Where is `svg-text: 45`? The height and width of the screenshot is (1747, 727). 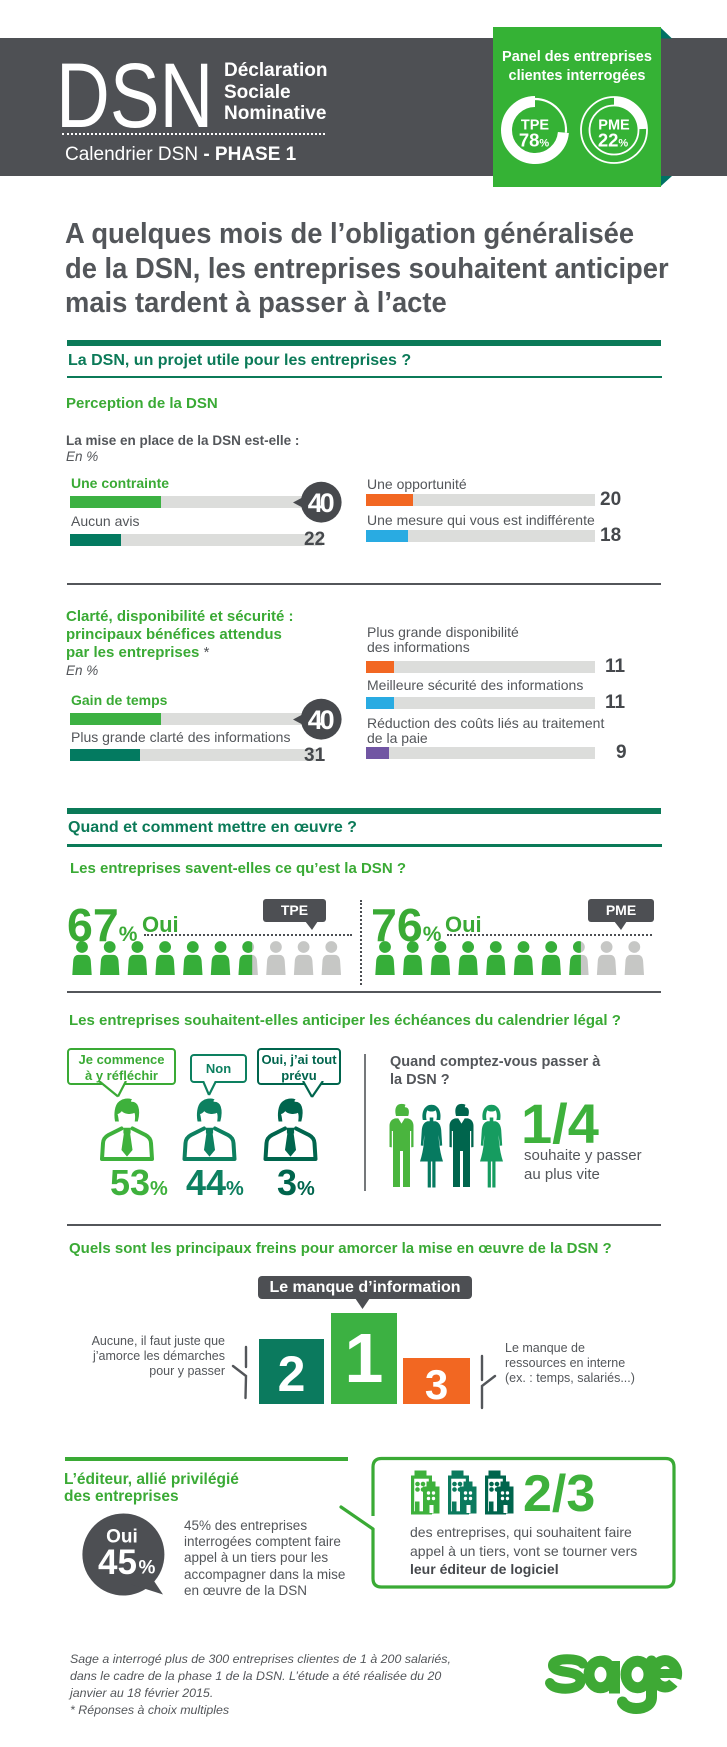
svg-text: 45 is located at coordinates (117, 1562).